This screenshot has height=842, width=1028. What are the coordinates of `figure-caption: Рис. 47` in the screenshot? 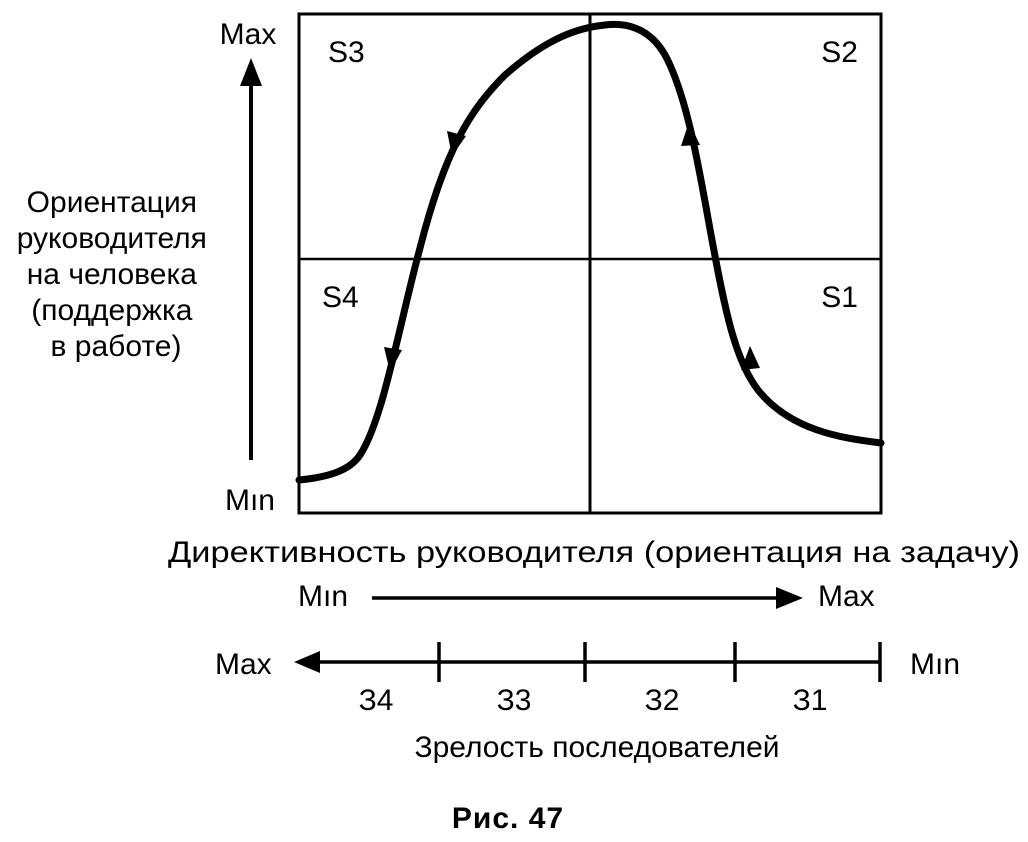 It's located at (508, 818).